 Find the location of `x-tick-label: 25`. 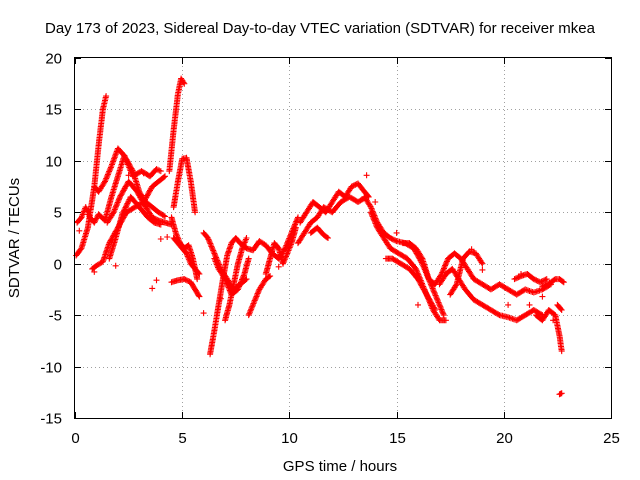

x-tick-label: 25 is located at coordinates (611, 438).